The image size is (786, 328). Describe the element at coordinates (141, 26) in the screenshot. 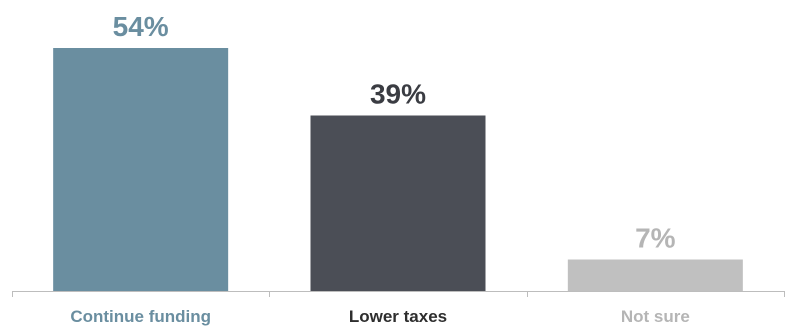

I see `value-label-continue-funding: 54%` at that location.